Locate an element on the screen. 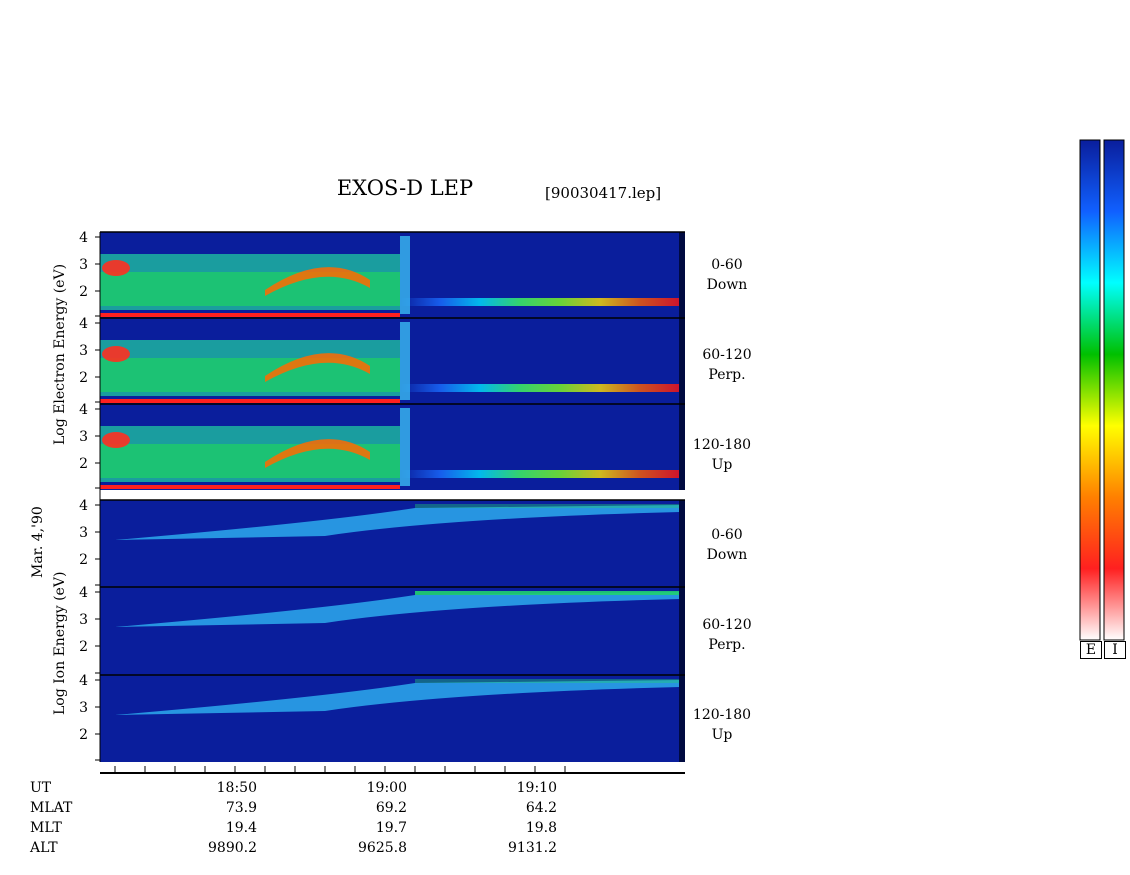 The width and height of the screenshot is (1130, 875). alt-value: 9625.8 is located at coordinates (382, 848).